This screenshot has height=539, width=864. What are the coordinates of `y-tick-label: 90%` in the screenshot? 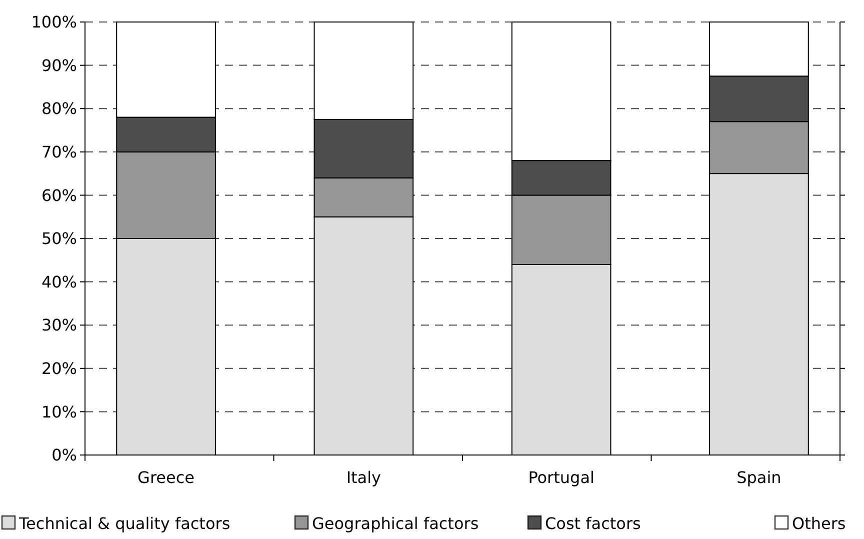 It's located at (59, 65).